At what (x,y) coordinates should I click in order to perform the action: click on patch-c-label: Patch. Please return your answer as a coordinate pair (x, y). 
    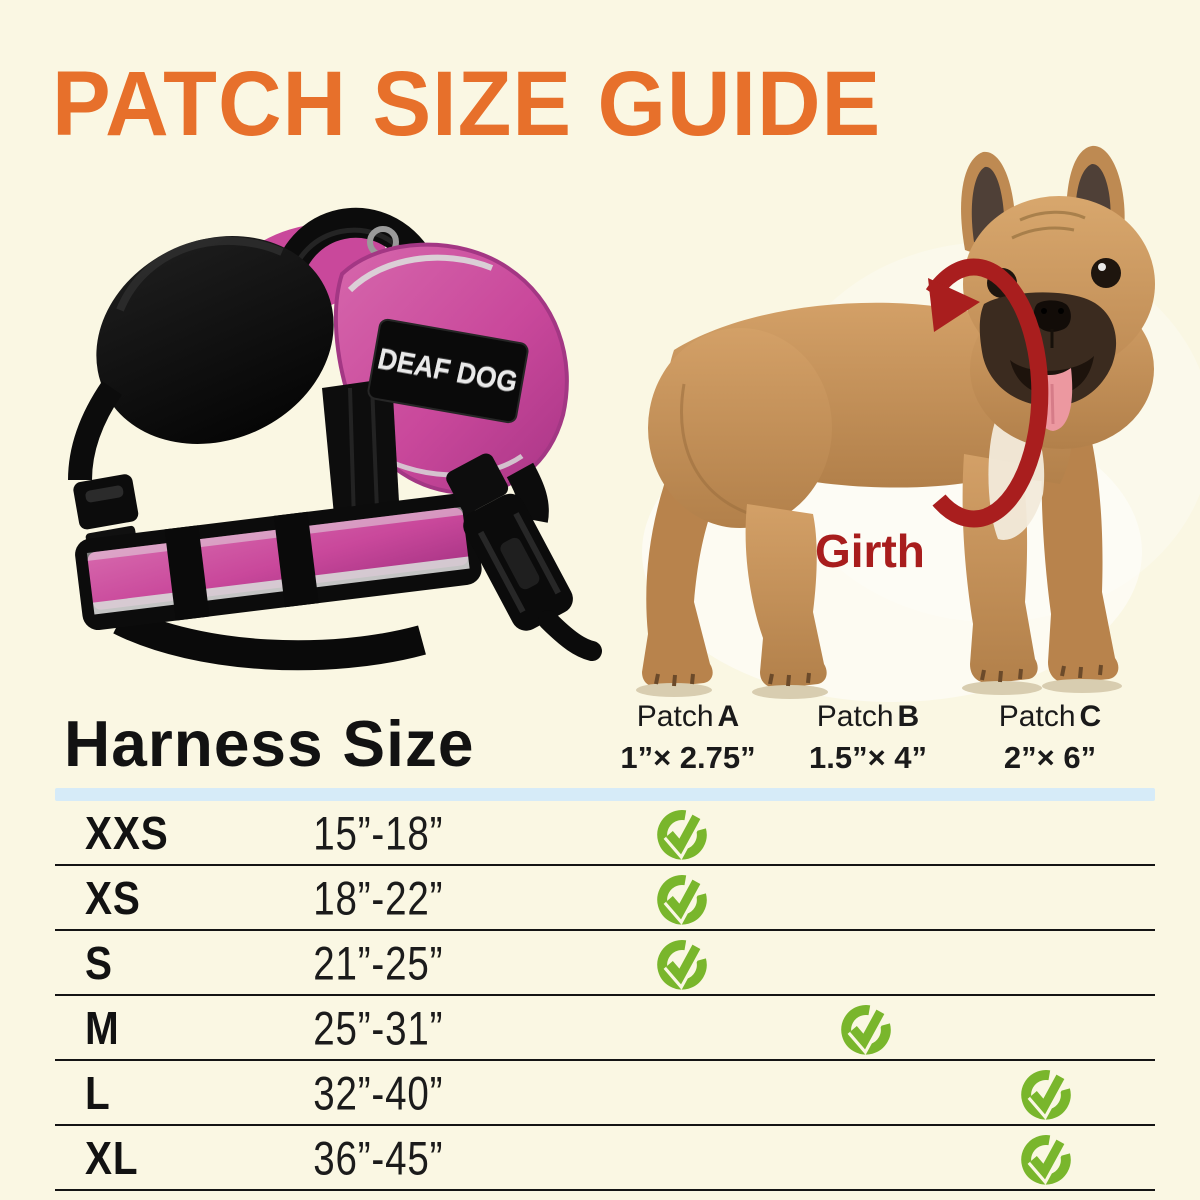
    Looking at the image, I should click on (1037, 716).